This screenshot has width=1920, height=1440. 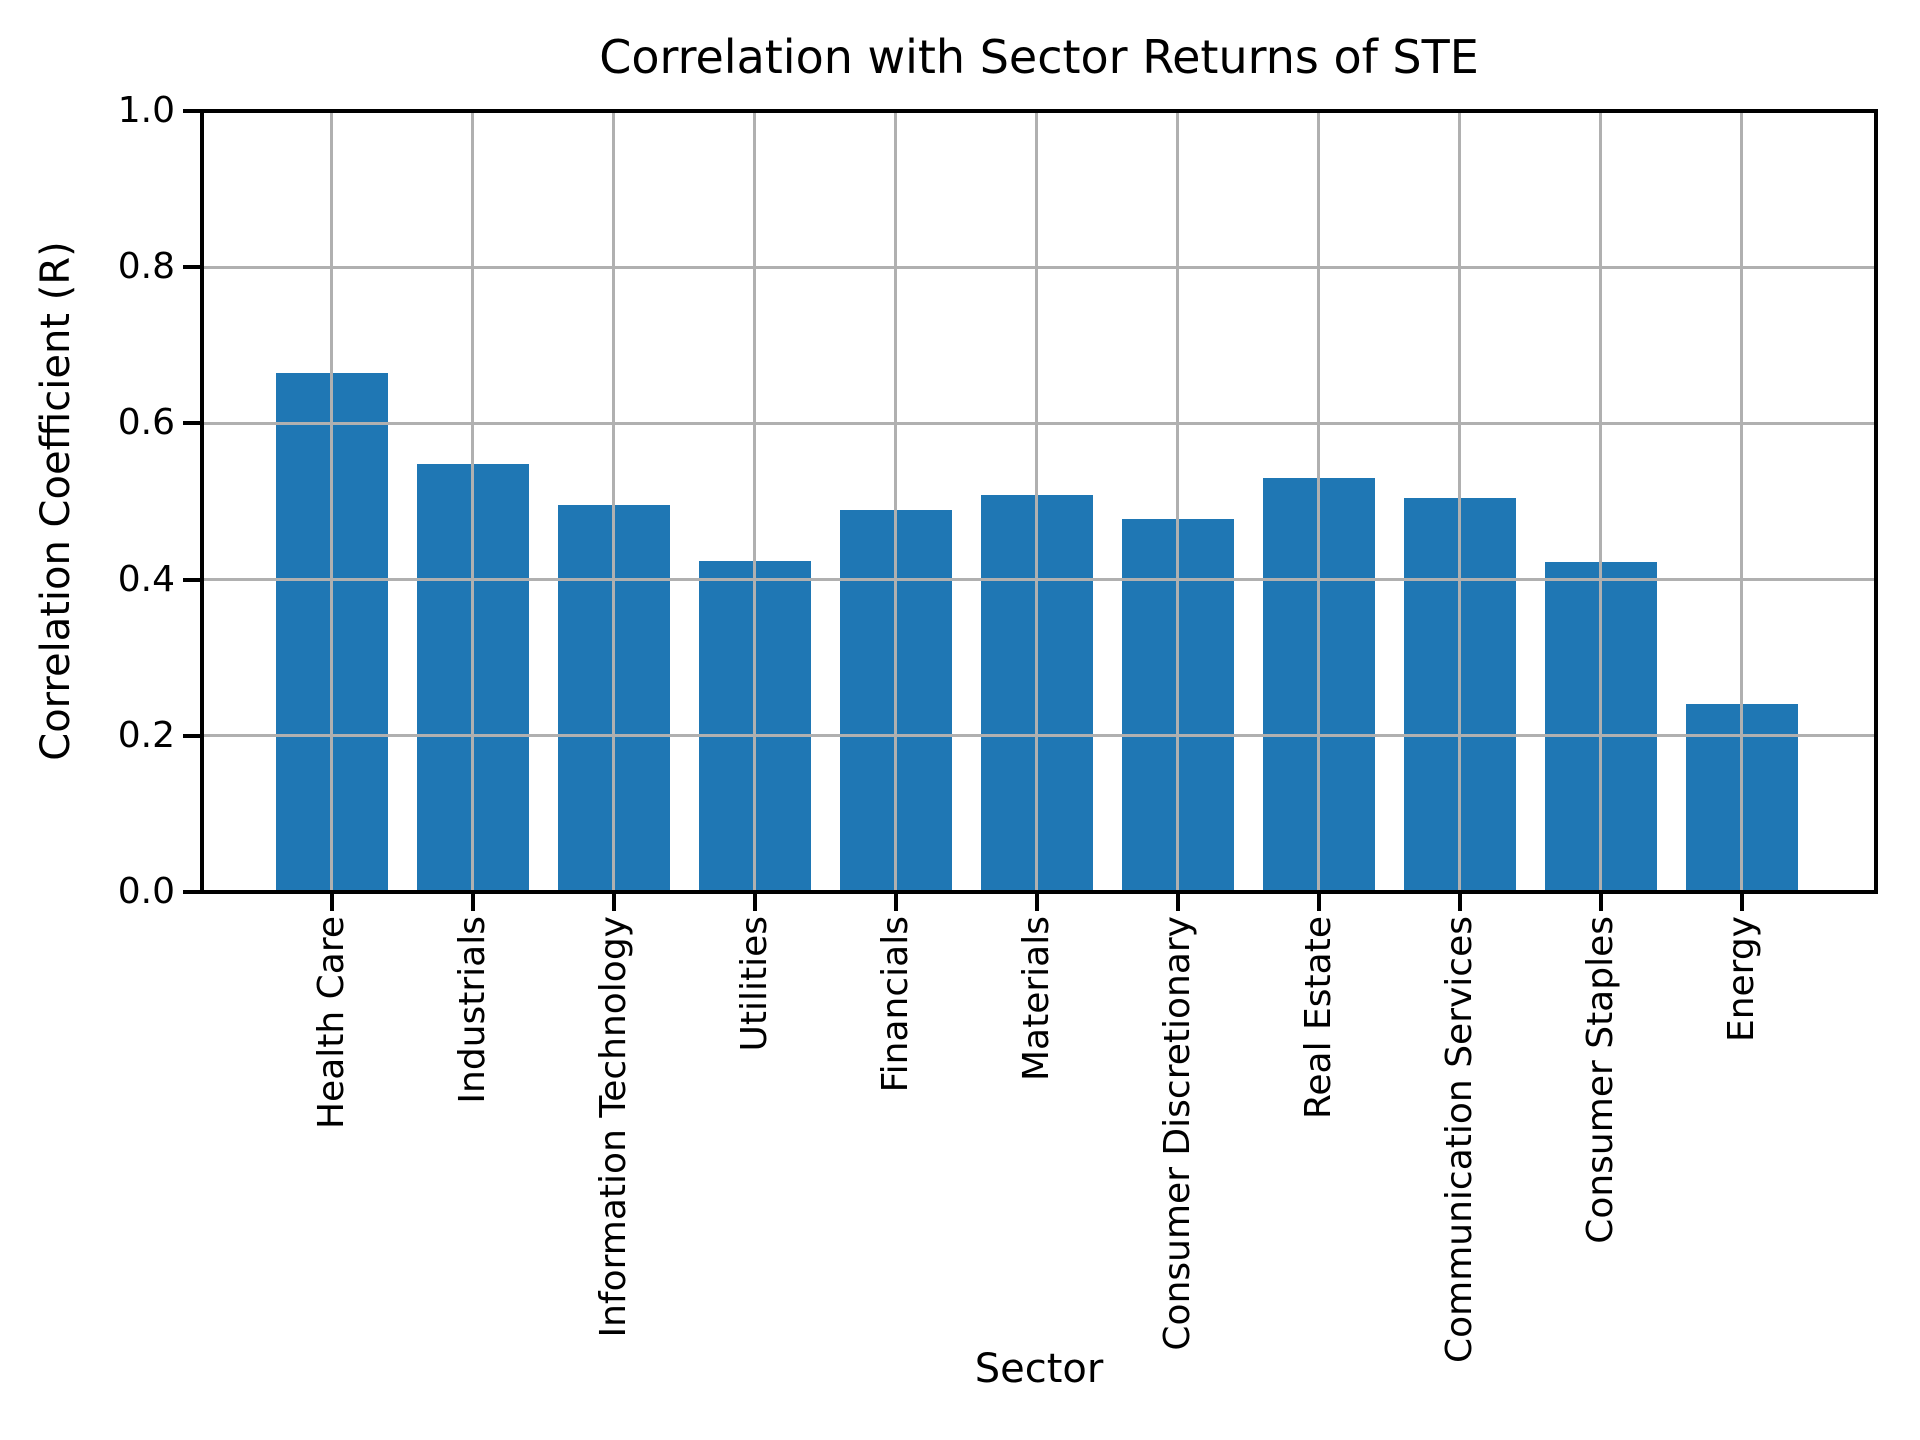 I want to click on xtick-label-7: Real Estate, so click(x=1318, y=1017).